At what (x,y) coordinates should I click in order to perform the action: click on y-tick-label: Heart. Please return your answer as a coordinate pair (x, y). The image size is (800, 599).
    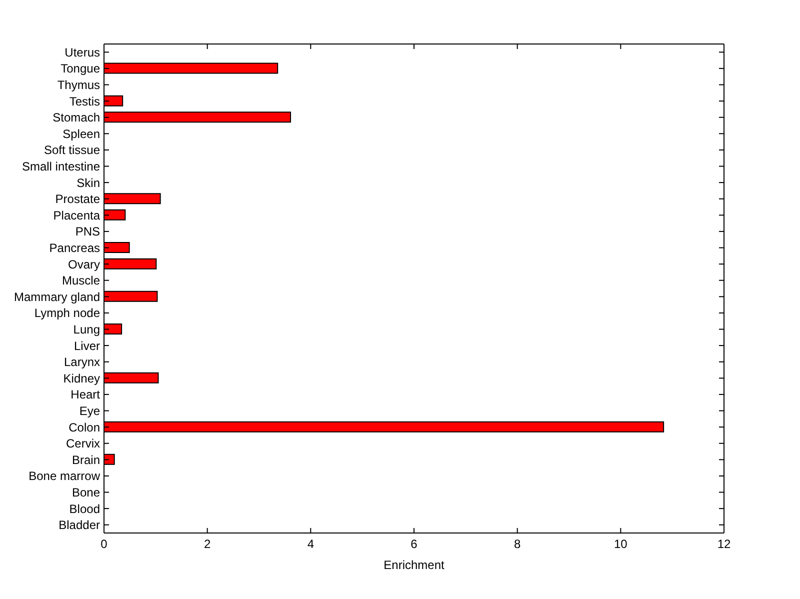
    Looking at the image, I should click on (85, 395).